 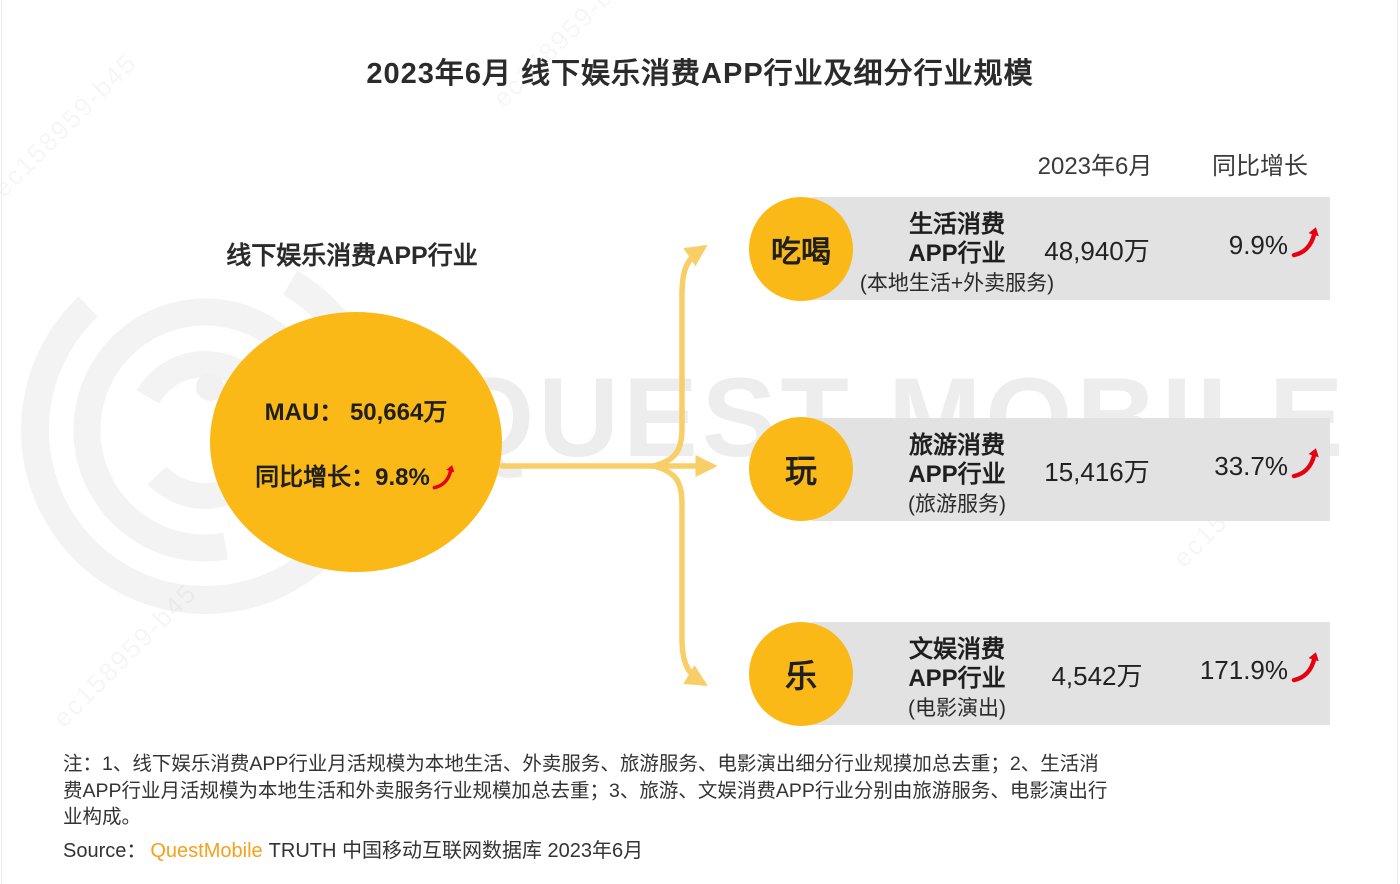 I want to click on category-circle-fun: 乐, so click(x=801, y=674).